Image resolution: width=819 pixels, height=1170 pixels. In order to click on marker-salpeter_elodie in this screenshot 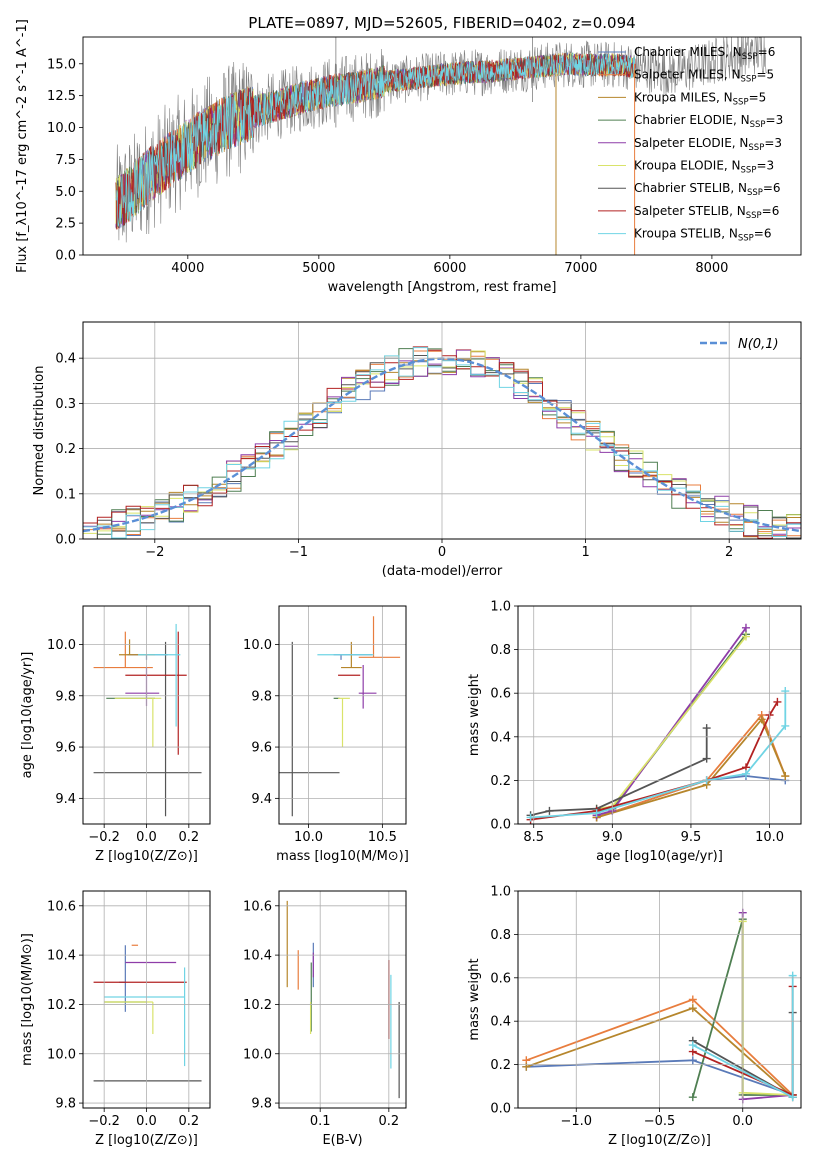, I will do `click(745, 627)`.